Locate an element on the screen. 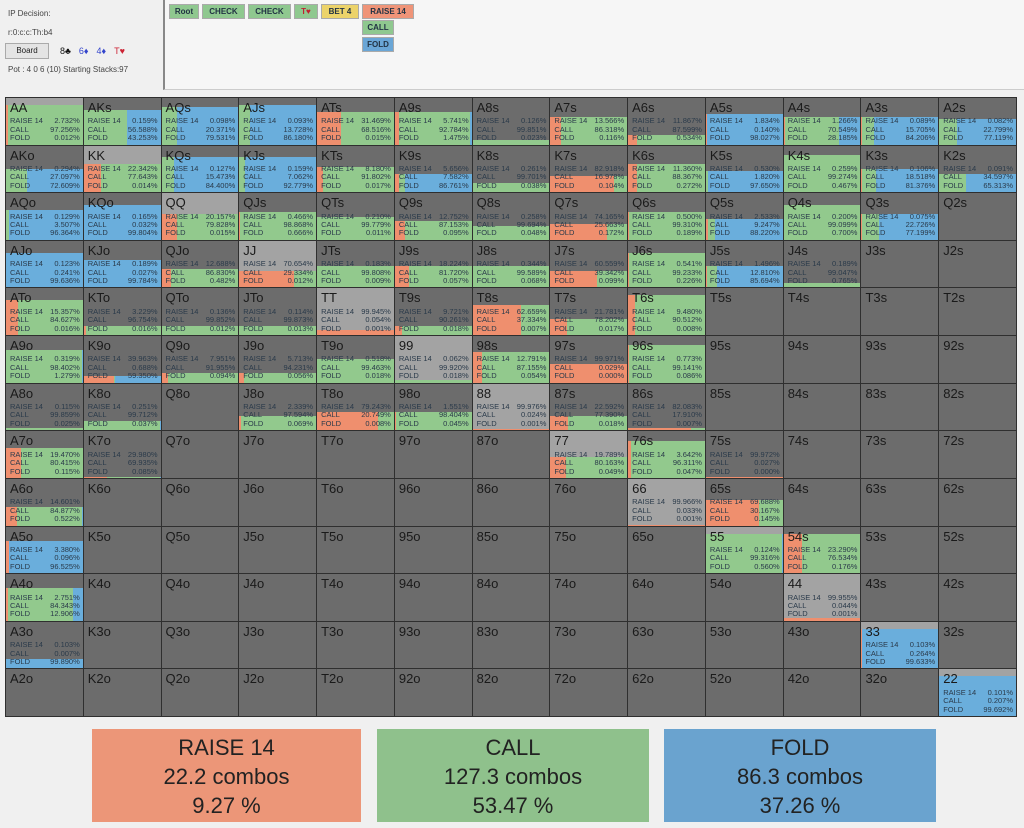 The width and height of the screenshot is (1024, 828). hand-cell-72s: 72s is located at coordinates (977, 454).